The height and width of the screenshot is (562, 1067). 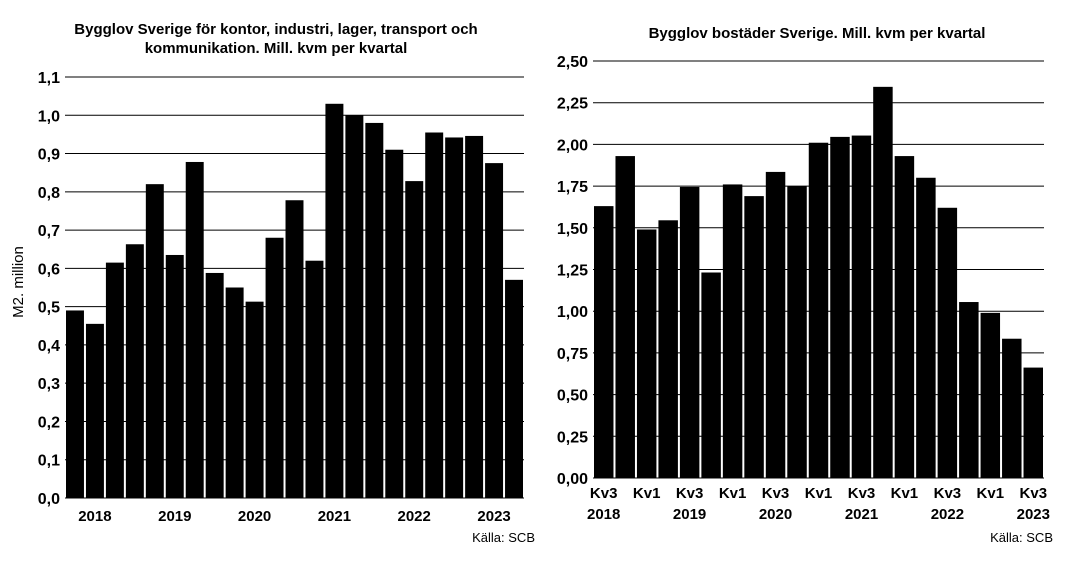 I want to click on right-x-year-label: 2022, so click(x=947, y=514).